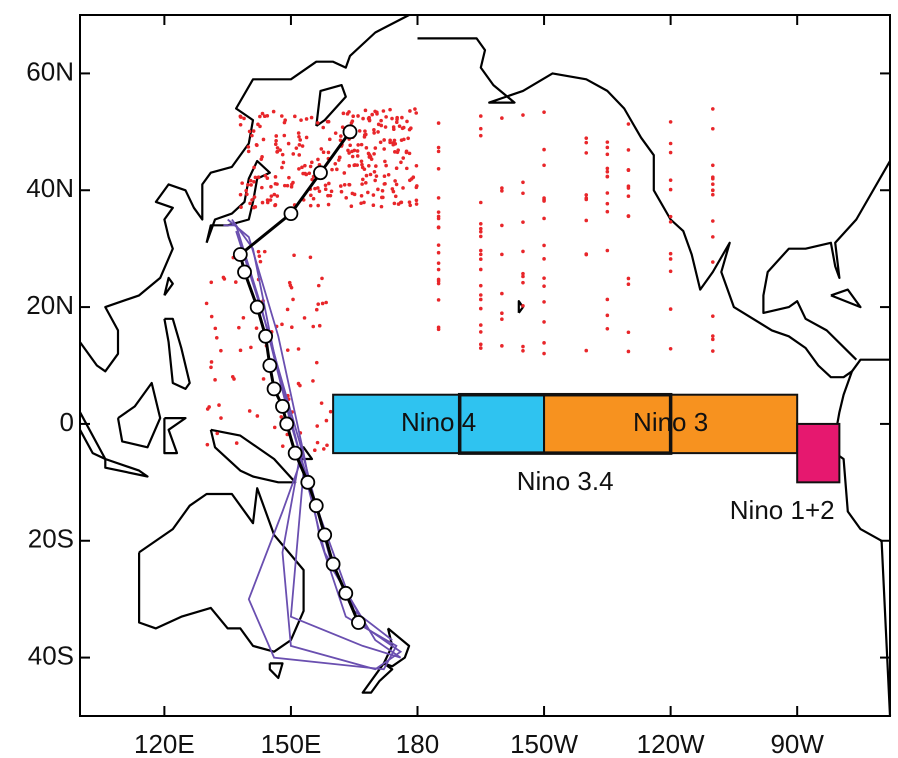  I want to click on y-tick-label: 40S, so click(51, 655).